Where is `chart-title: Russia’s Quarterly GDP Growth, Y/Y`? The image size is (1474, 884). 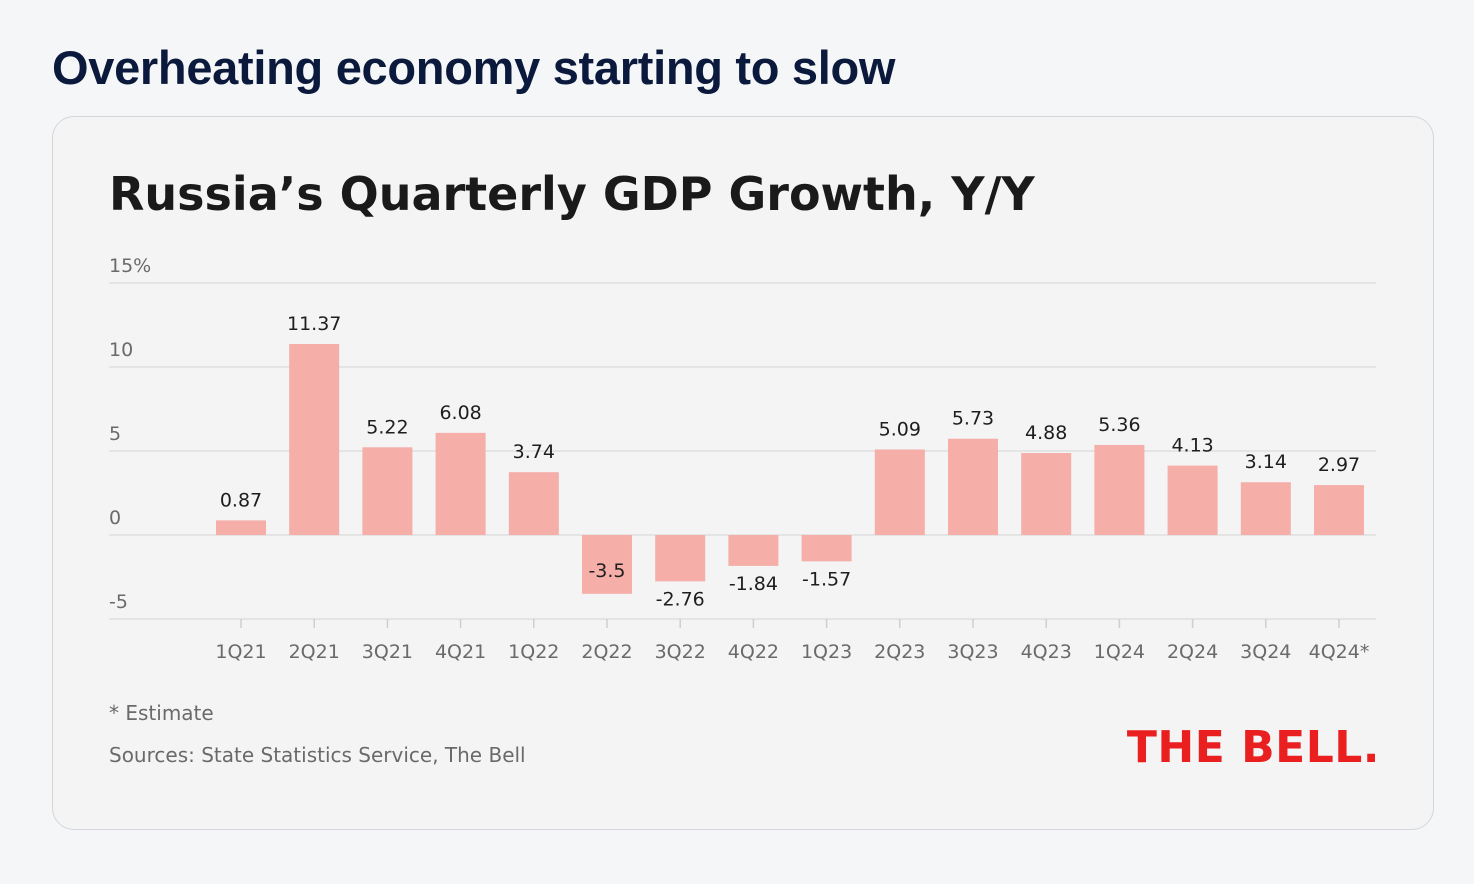 chart-title: Russia’s Quarterly GDP Growth, Y/Y is located at coordinates (572, 194).